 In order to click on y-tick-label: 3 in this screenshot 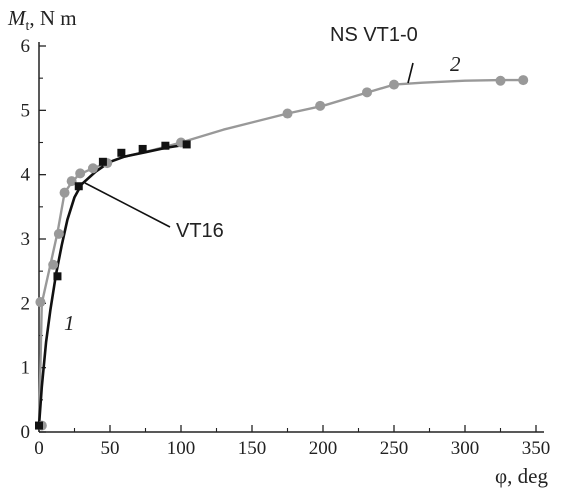, I will do `click(26, 239)`.